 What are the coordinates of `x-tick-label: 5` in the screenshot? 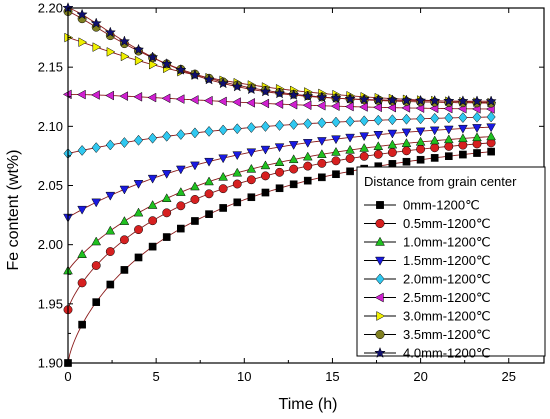 It's located at (156, 376).